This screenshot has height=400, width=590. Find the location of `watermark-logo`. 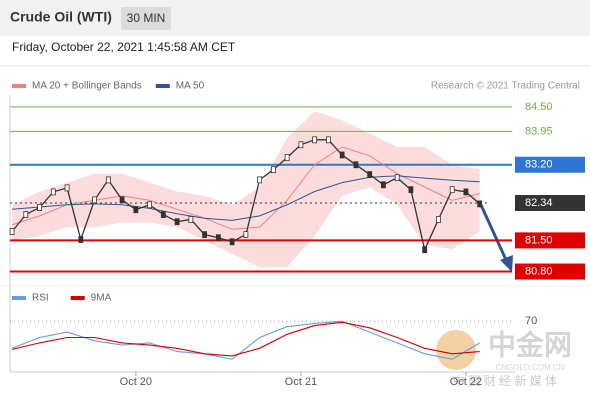

watermark-logo is located at coordinates (456, 350).